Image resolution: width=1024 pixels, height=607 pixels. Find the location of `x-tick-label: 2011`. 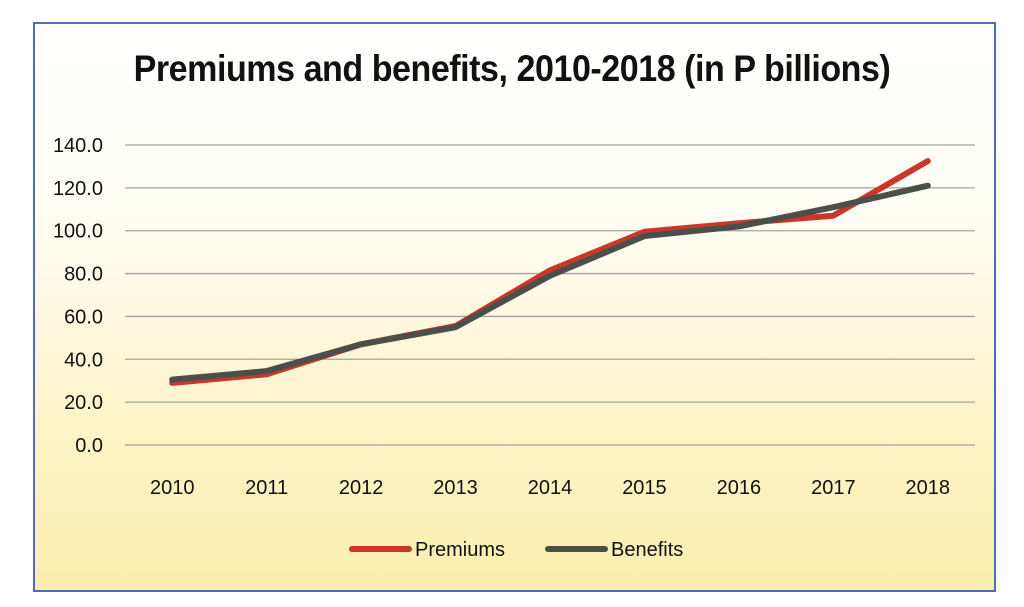

x-tick-label: 2011 is located at coordinates (266, 488).